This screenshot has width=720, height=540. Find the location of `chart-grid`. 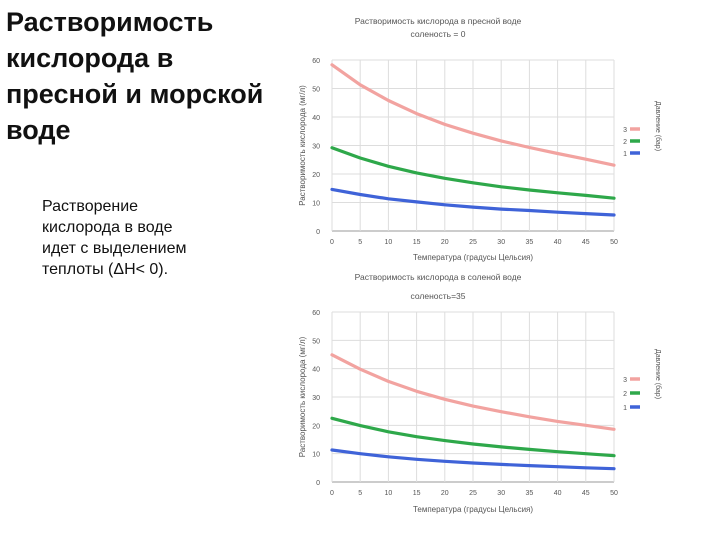

chart-grid is located at coordinates (473, 145).